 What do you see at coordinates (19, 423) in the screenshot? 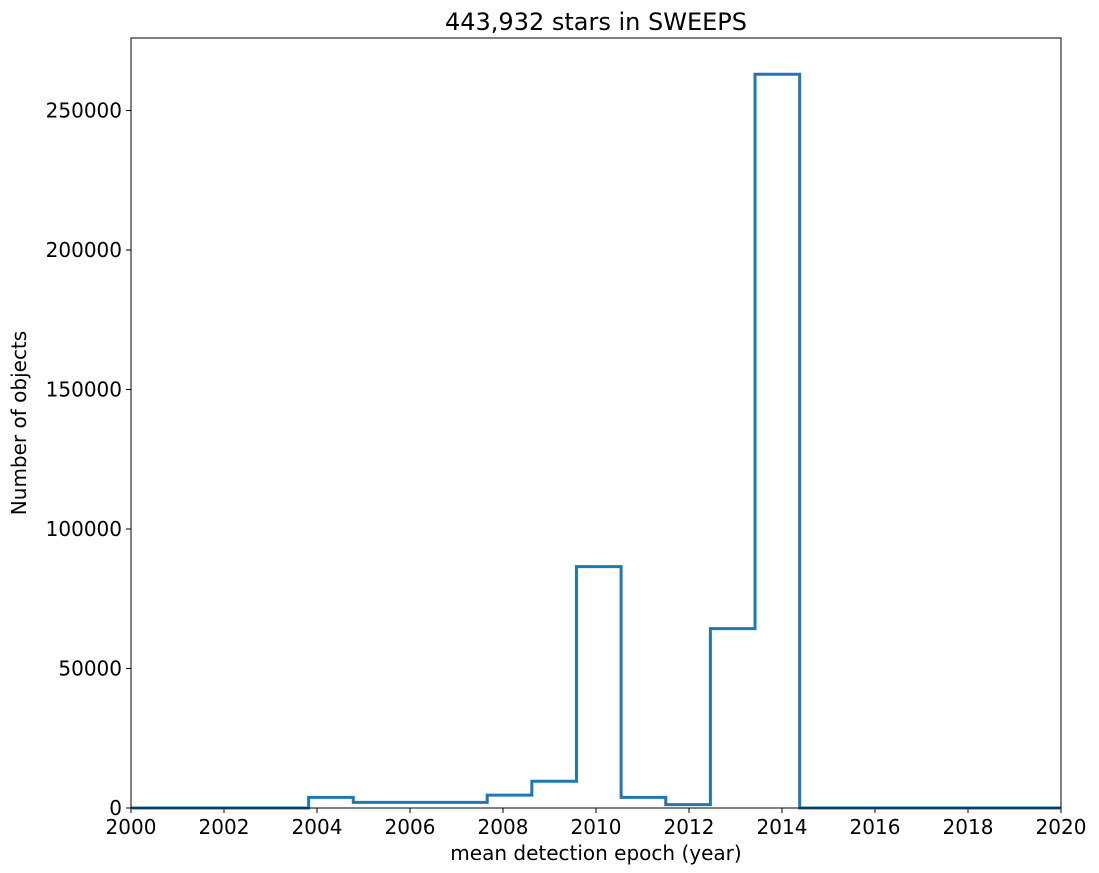
I see `y-axis-label: Number of objects` at bounding box center [19, 423].